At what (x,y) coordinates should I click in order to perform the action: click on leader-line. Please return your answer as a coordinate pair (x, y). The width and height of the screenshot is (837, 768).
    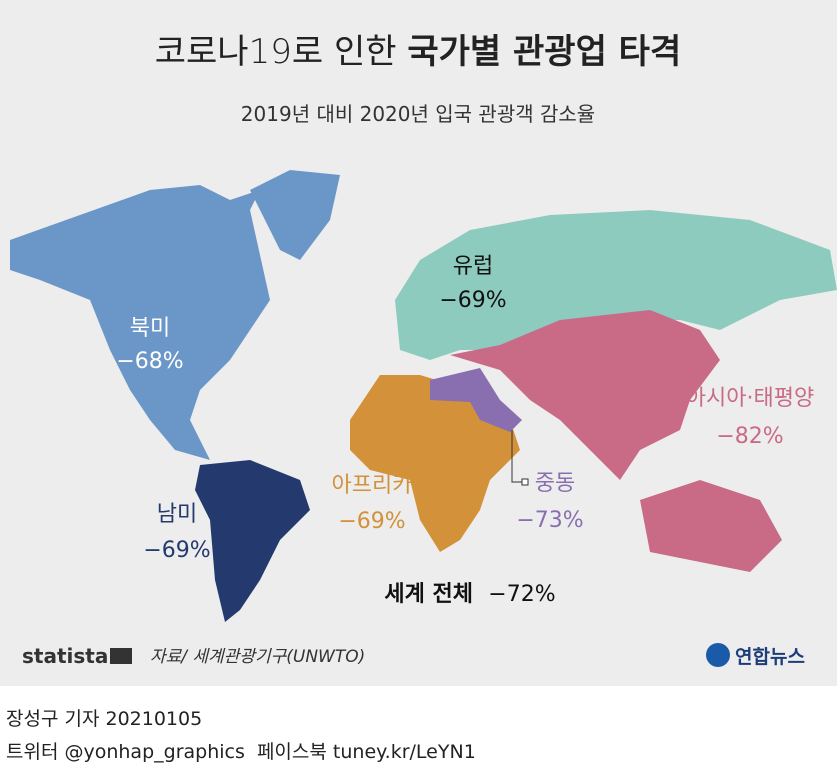
    Looking at the image, I should click on (516, 456).